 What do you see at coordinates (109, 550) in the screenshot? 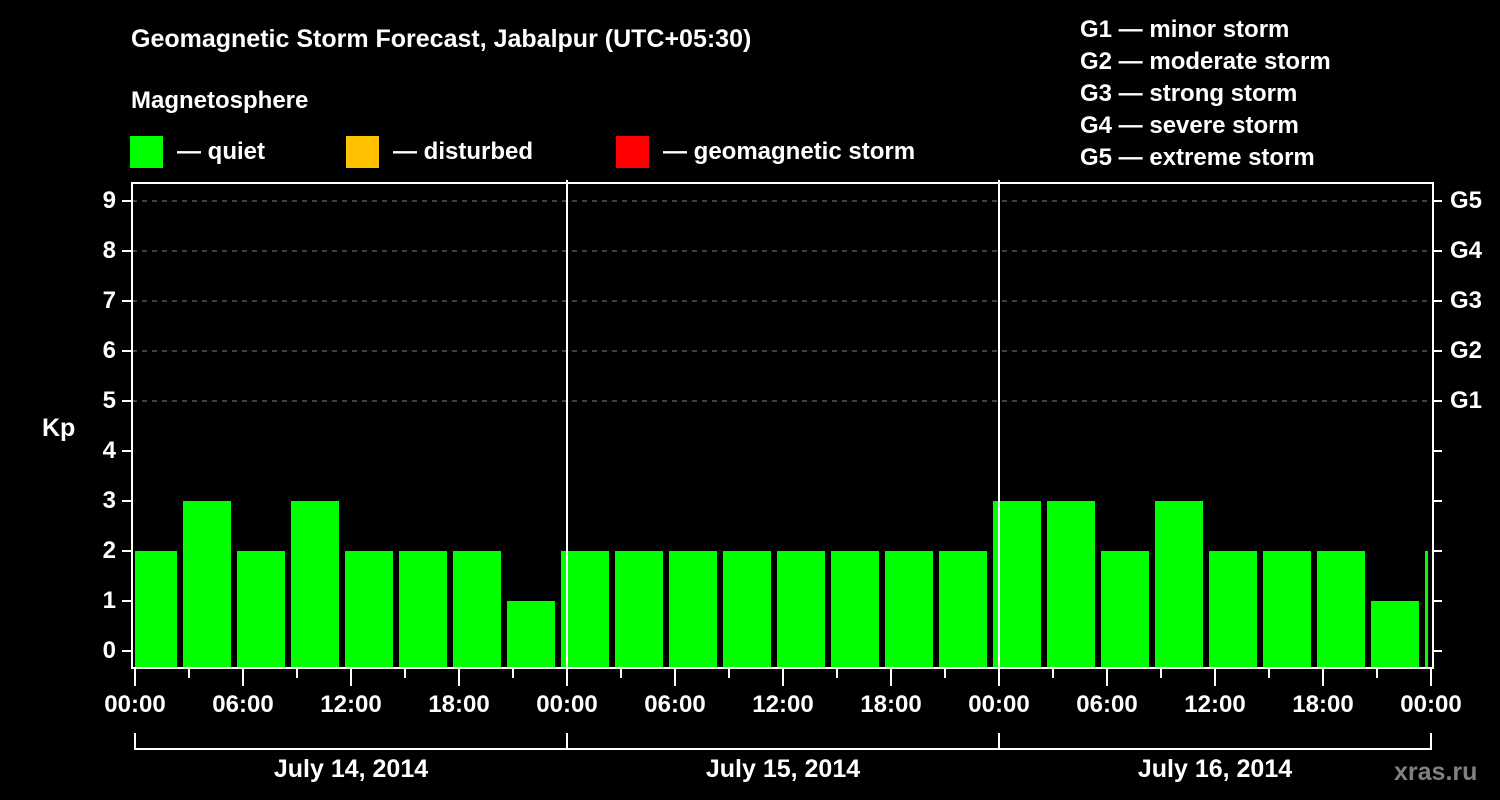
I see `y-tick-label: 2` at bounding box center [109, 550].